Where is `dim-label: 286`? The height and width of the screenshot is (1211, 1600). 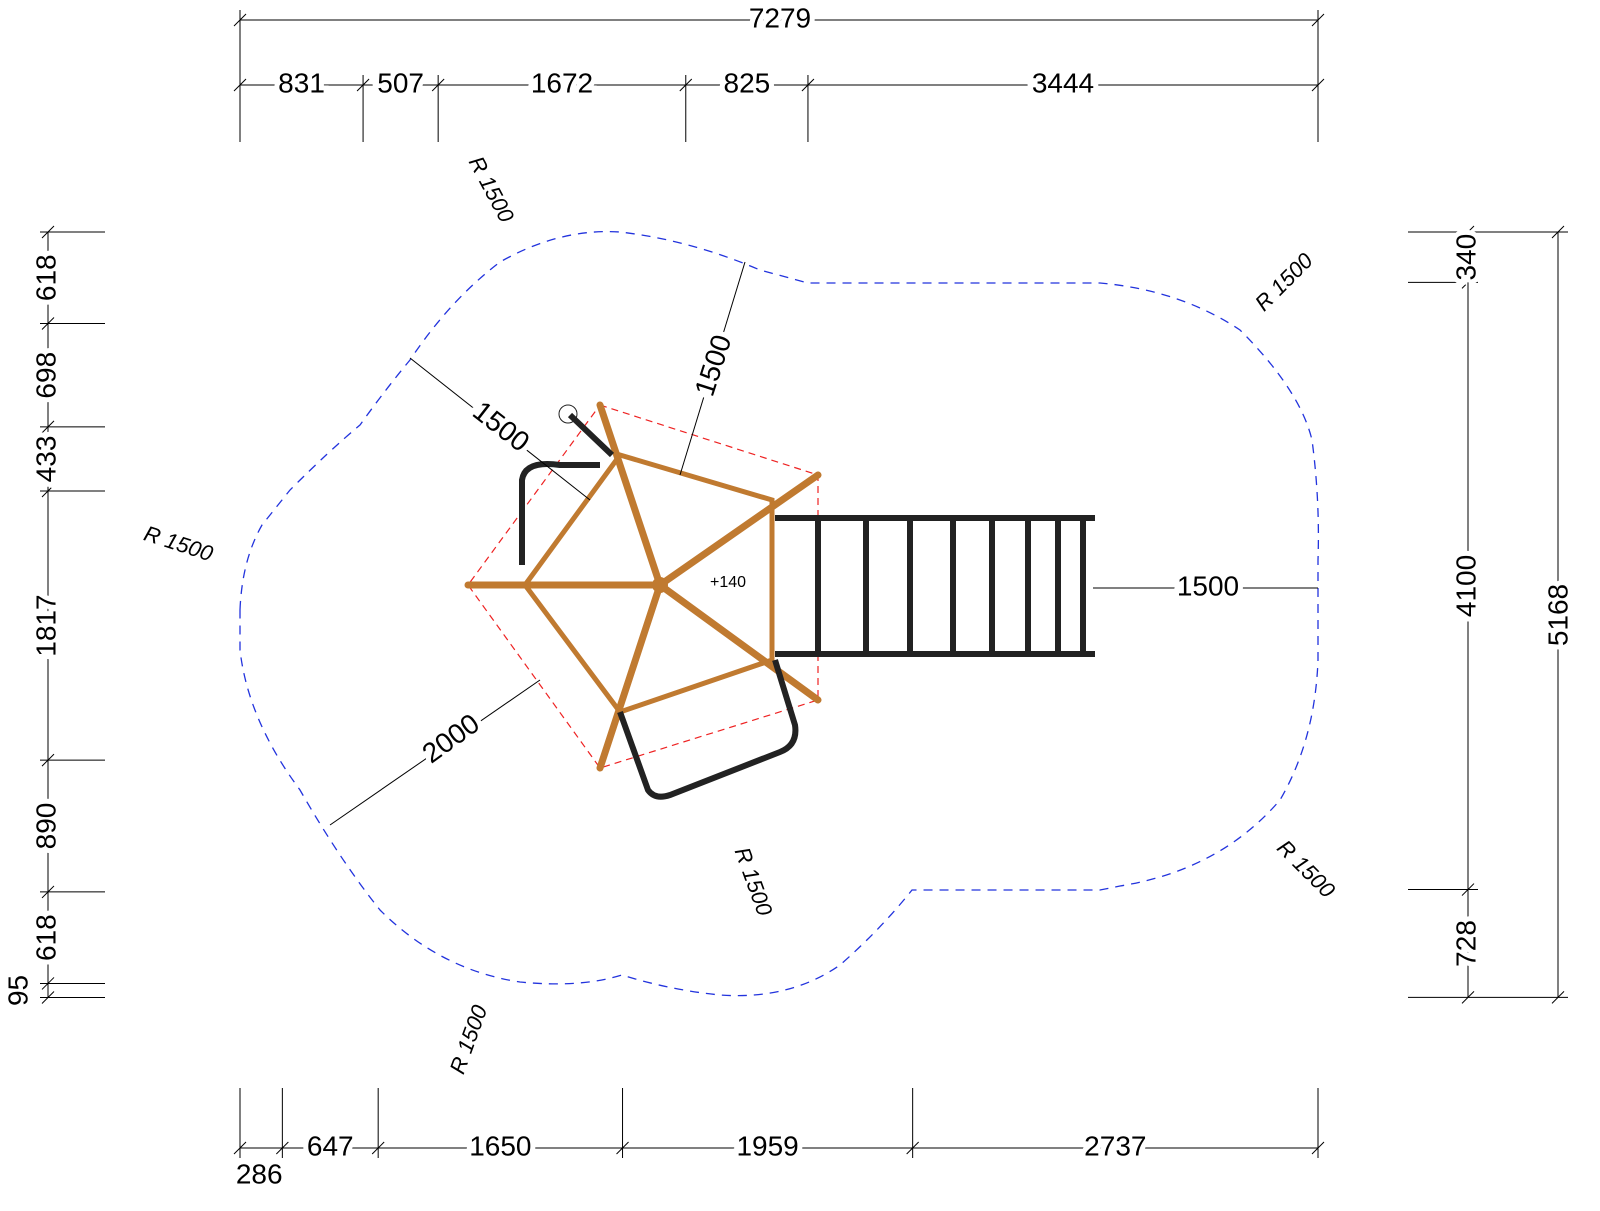
dim-label: 286 is located at coordinates (259, 1173).